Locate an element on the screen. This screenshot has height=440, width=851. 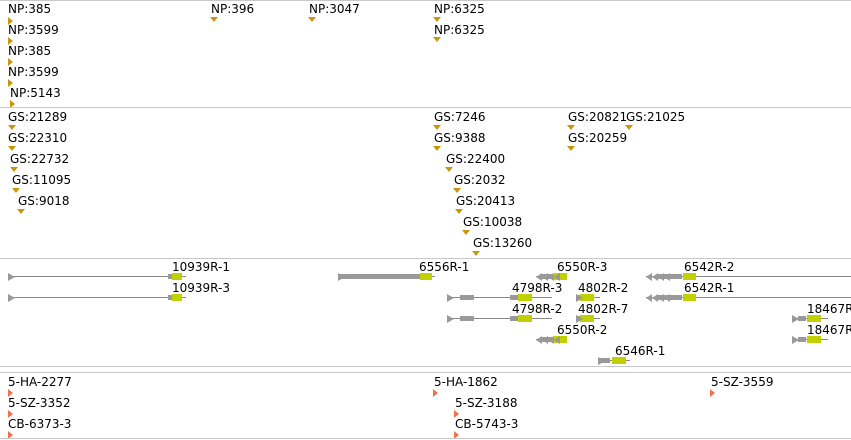
gene-label: 6546R-1 is located at coordinates (640, 351).